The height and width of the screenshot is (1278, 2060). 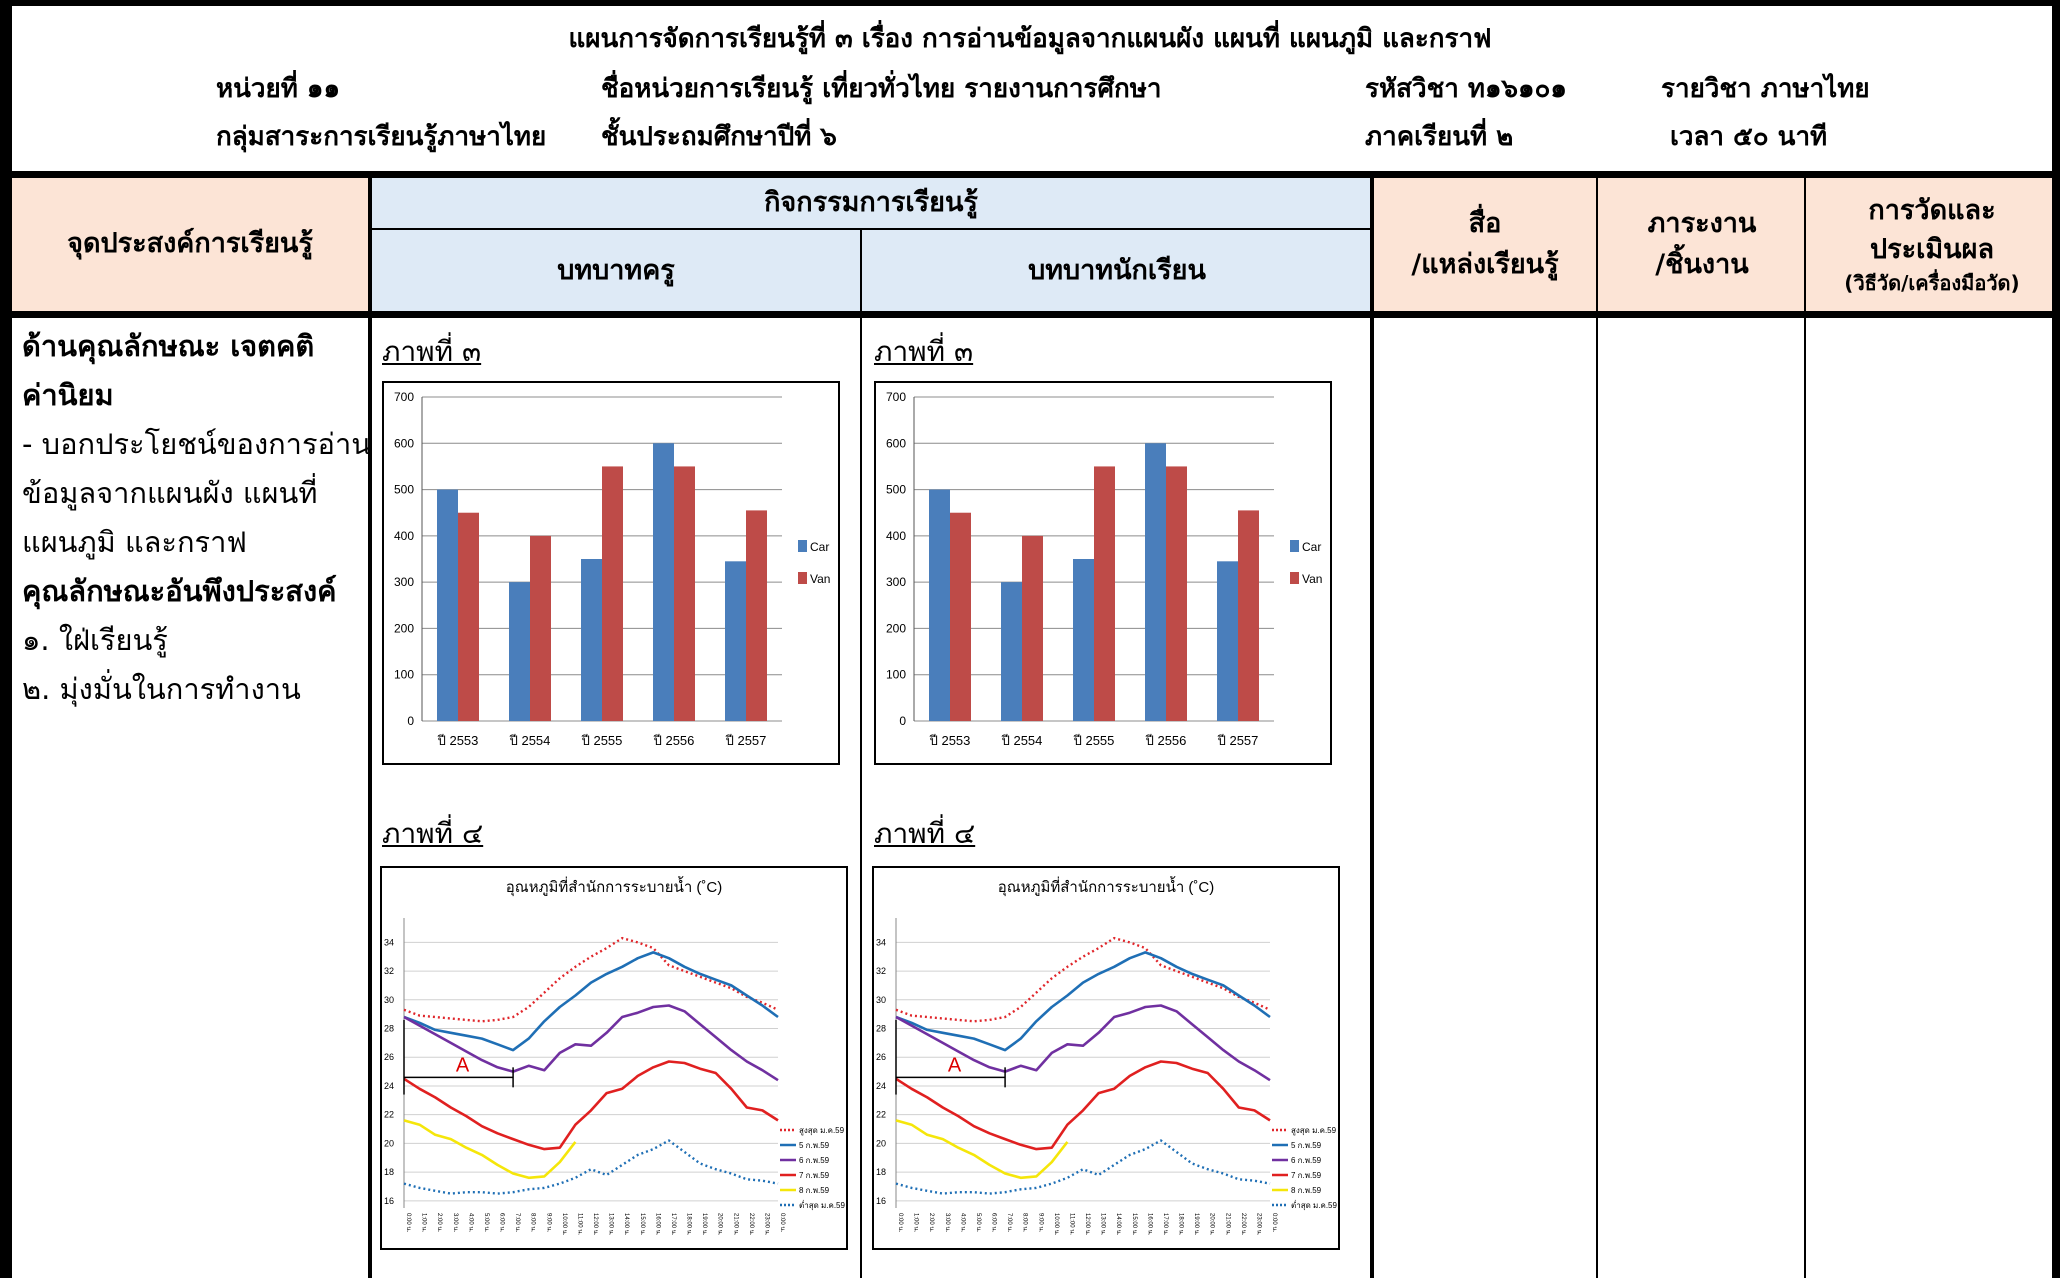 I want to click on objective-header-label: จุดประสงค์การเรียนรู้, so click(x=190, y=244).